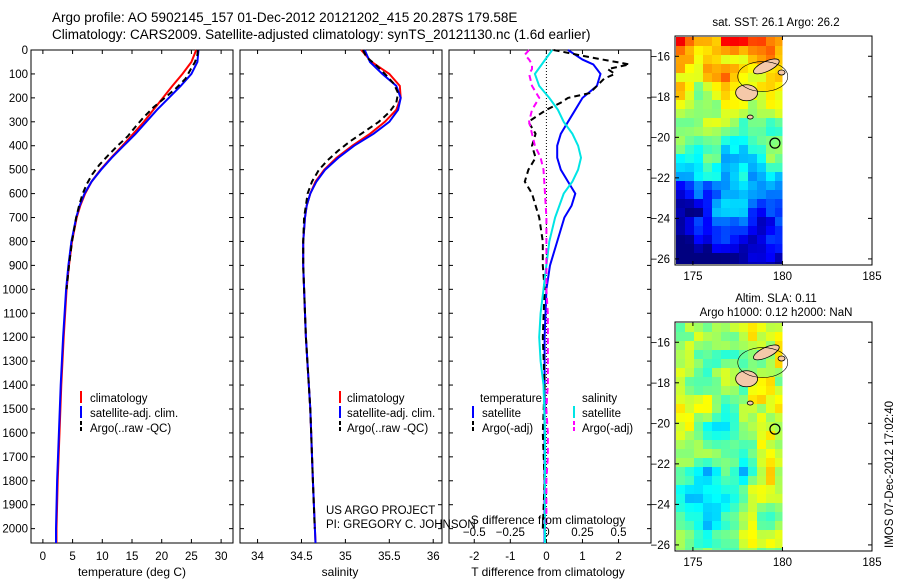 This screenshot has width=900, height=580. What do you see at coordinates (660, 424) in the screenshot?
I see `y-tick-label: −20` at bounding box center [660, 424].